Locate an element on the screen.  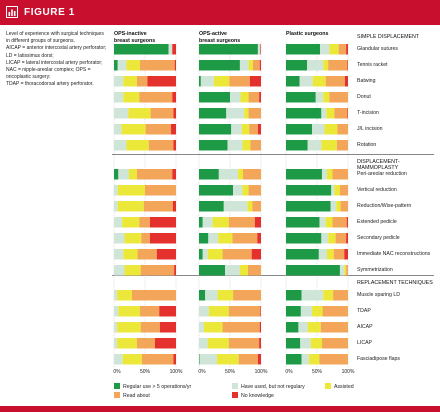
section-title-simple: SIMPLE DISPLACEMENT is located at coordinates (388, 37).